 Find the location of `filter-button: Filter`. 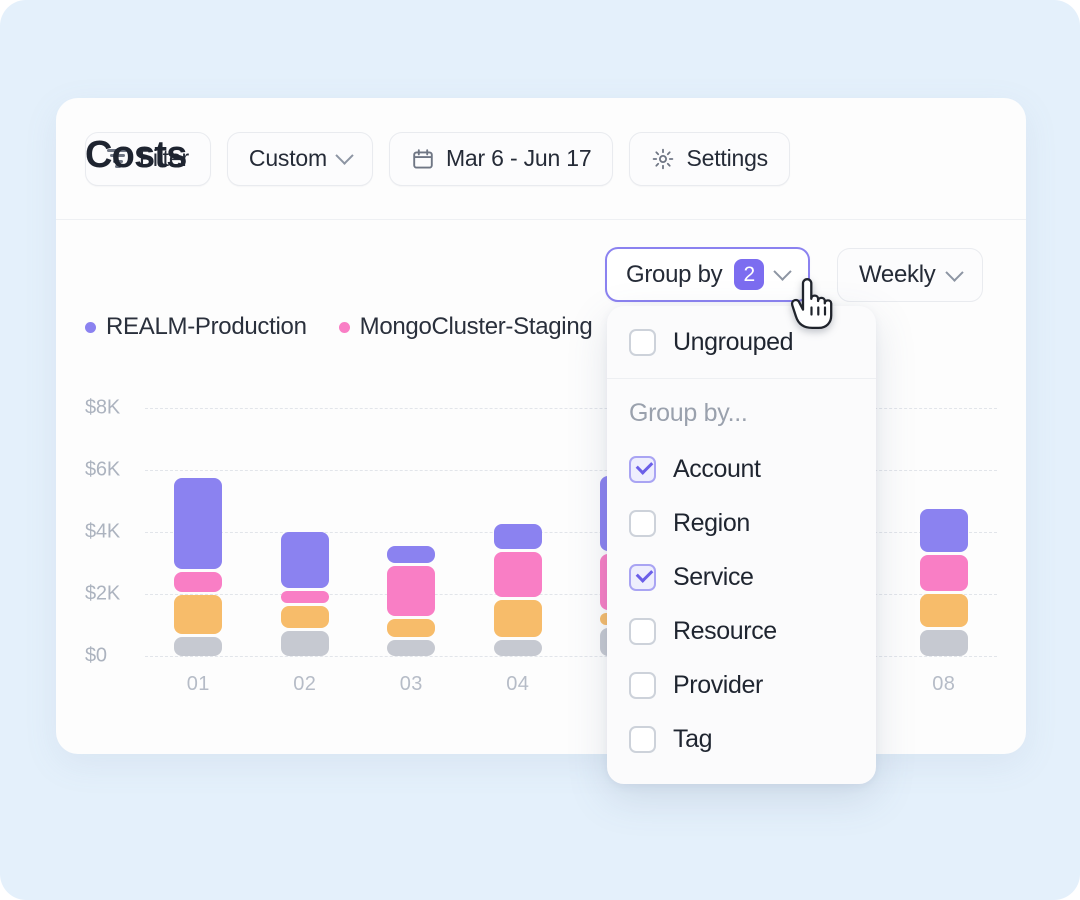

filter-button: Filter is located at coordinates (148, 158).